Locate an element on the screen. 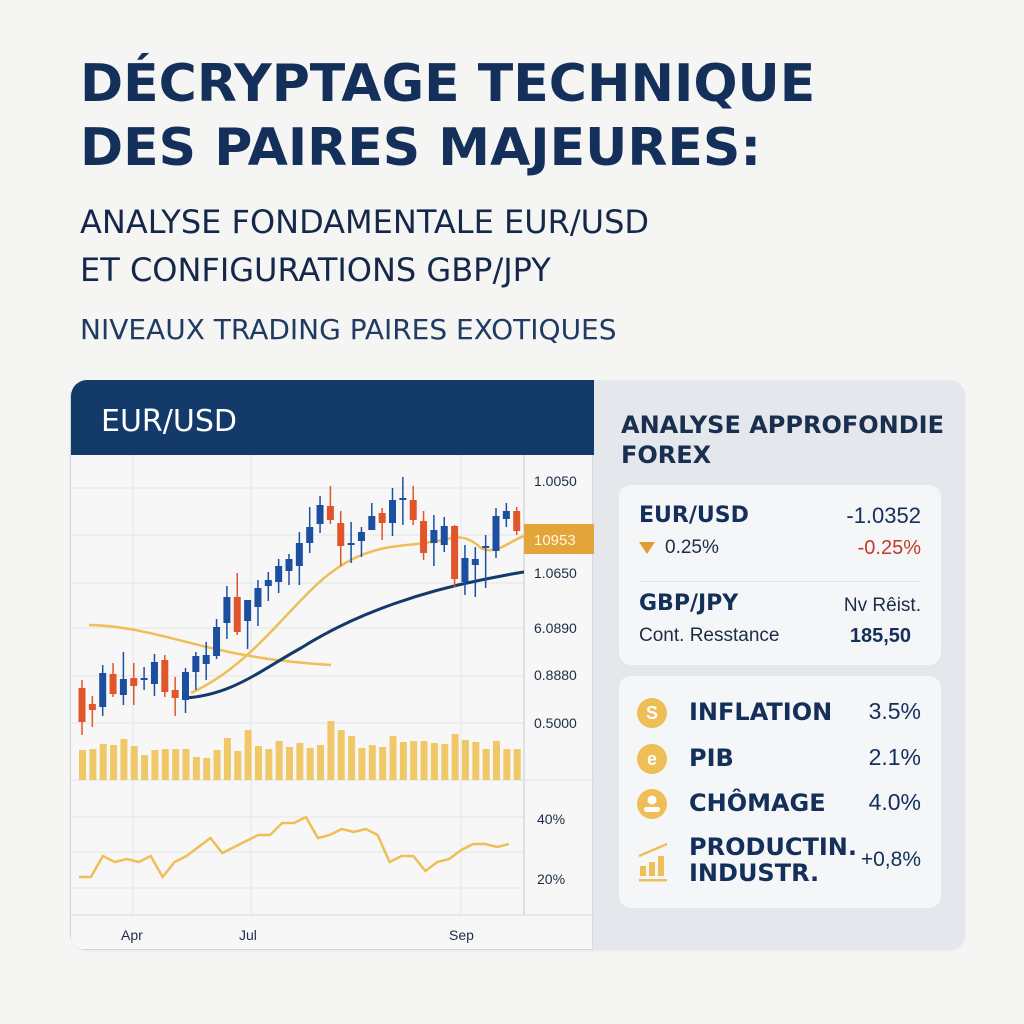  x-axis-tick: Apr is located at coordinates (132, 935).